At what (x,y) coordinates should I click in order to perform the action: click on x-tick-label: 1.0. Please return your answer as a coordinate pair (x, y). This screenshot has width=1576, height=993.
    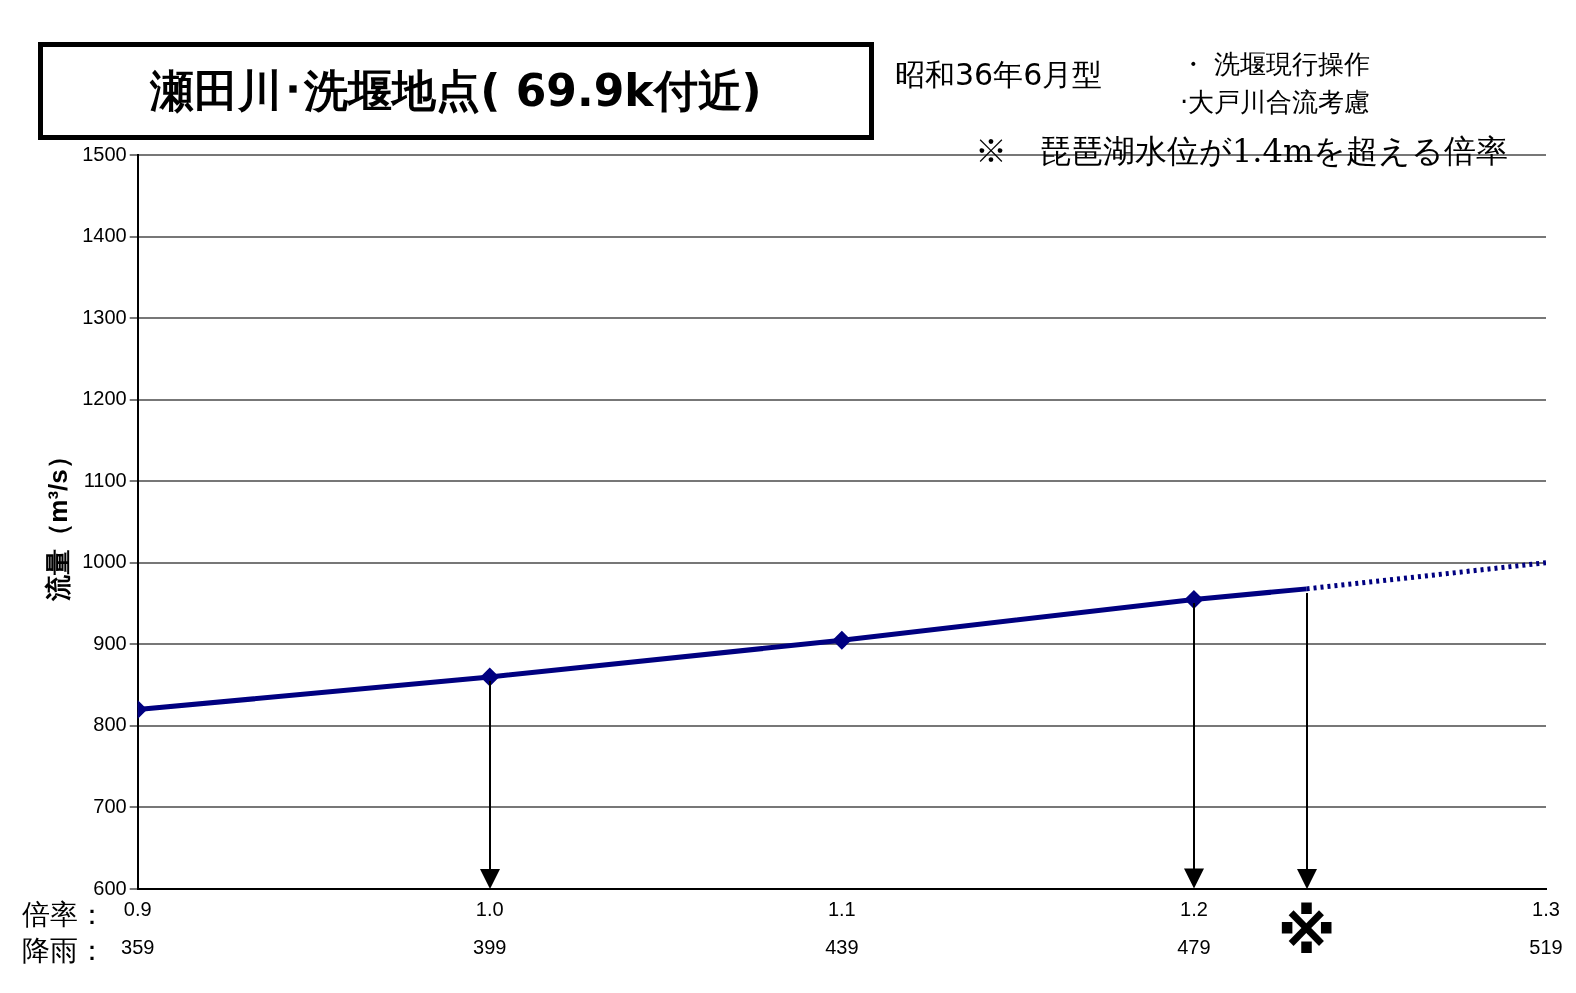
    Looking at the image, I should click on (489, 908).